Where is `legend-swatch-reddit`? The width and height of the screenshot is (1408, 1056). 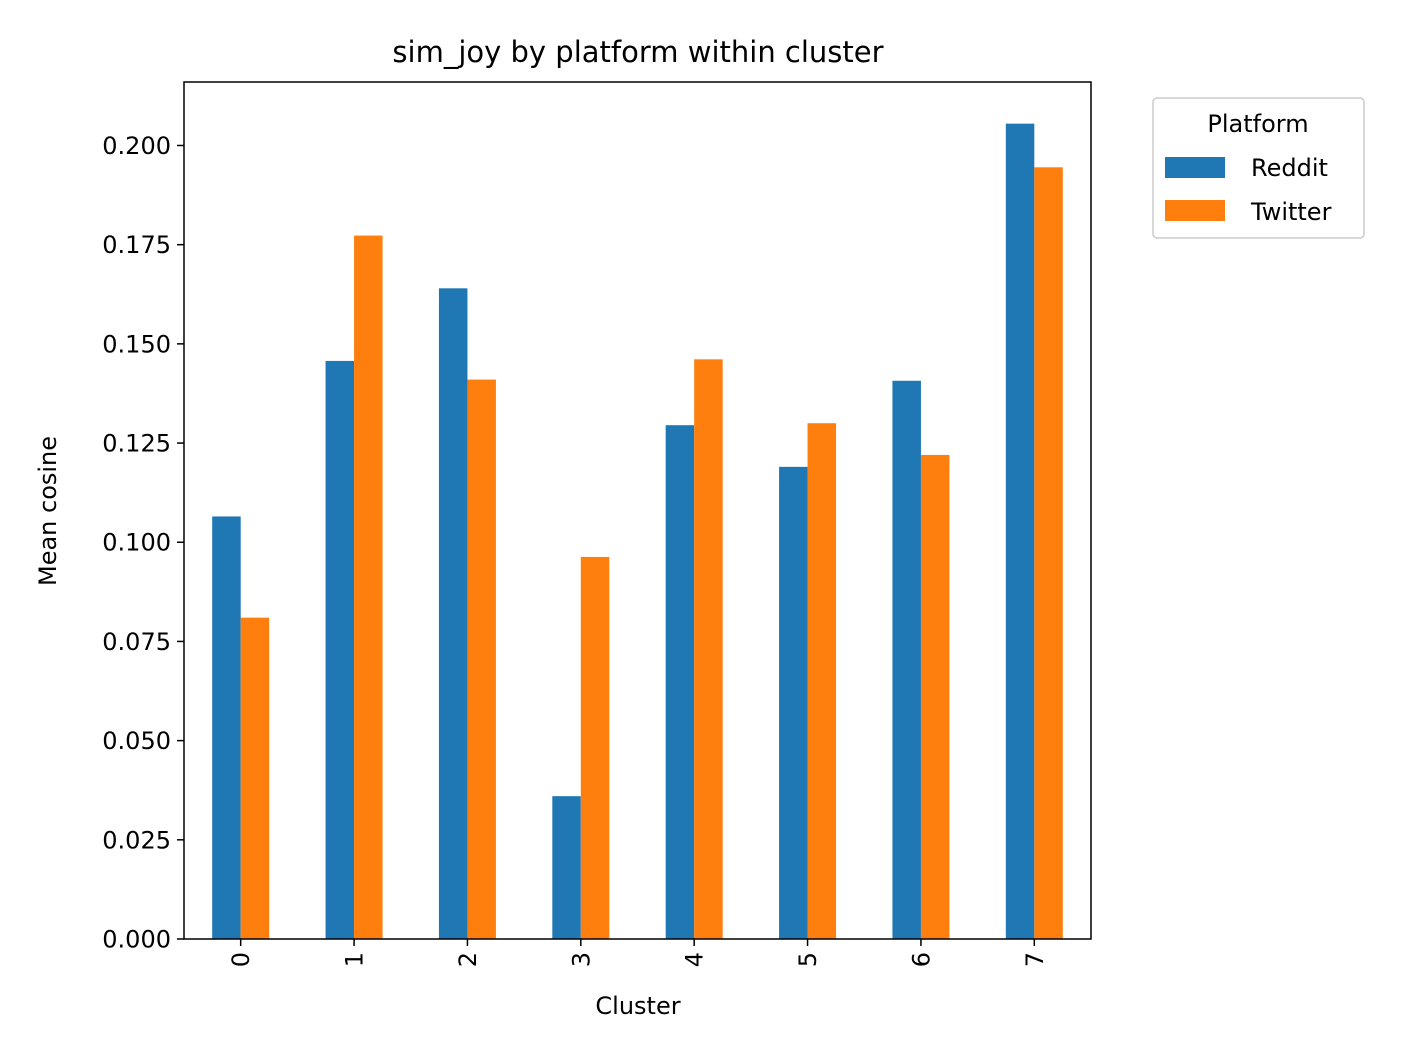 legend-swatch-reddit is located at coordinates (1195, 167).